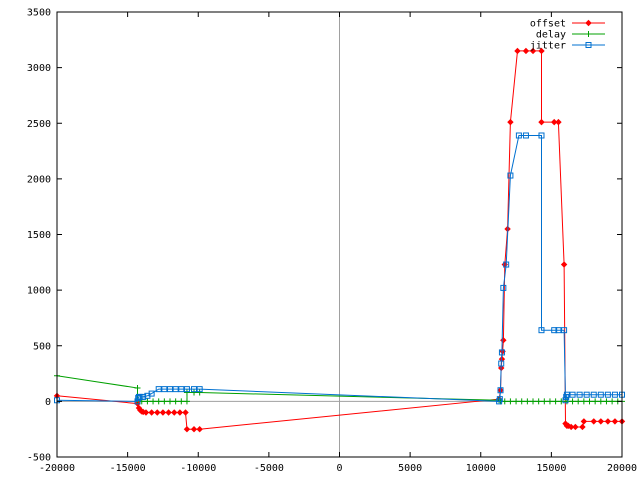 The width and height of the screenshot is (640, 480). What do you see at coordinates (588, 34) in the screenshot?
I see `legend-marker-delay` at bounding box center [588, 34].